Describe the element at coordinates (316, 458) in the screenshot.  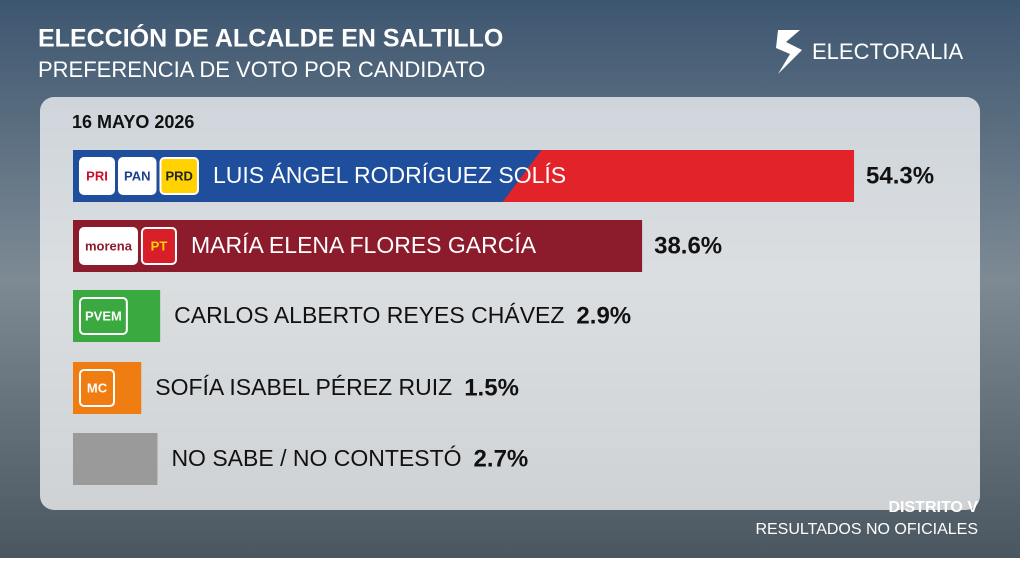
I see `candidate-name: NO SABE / NO CONTESTÓ` at that location.